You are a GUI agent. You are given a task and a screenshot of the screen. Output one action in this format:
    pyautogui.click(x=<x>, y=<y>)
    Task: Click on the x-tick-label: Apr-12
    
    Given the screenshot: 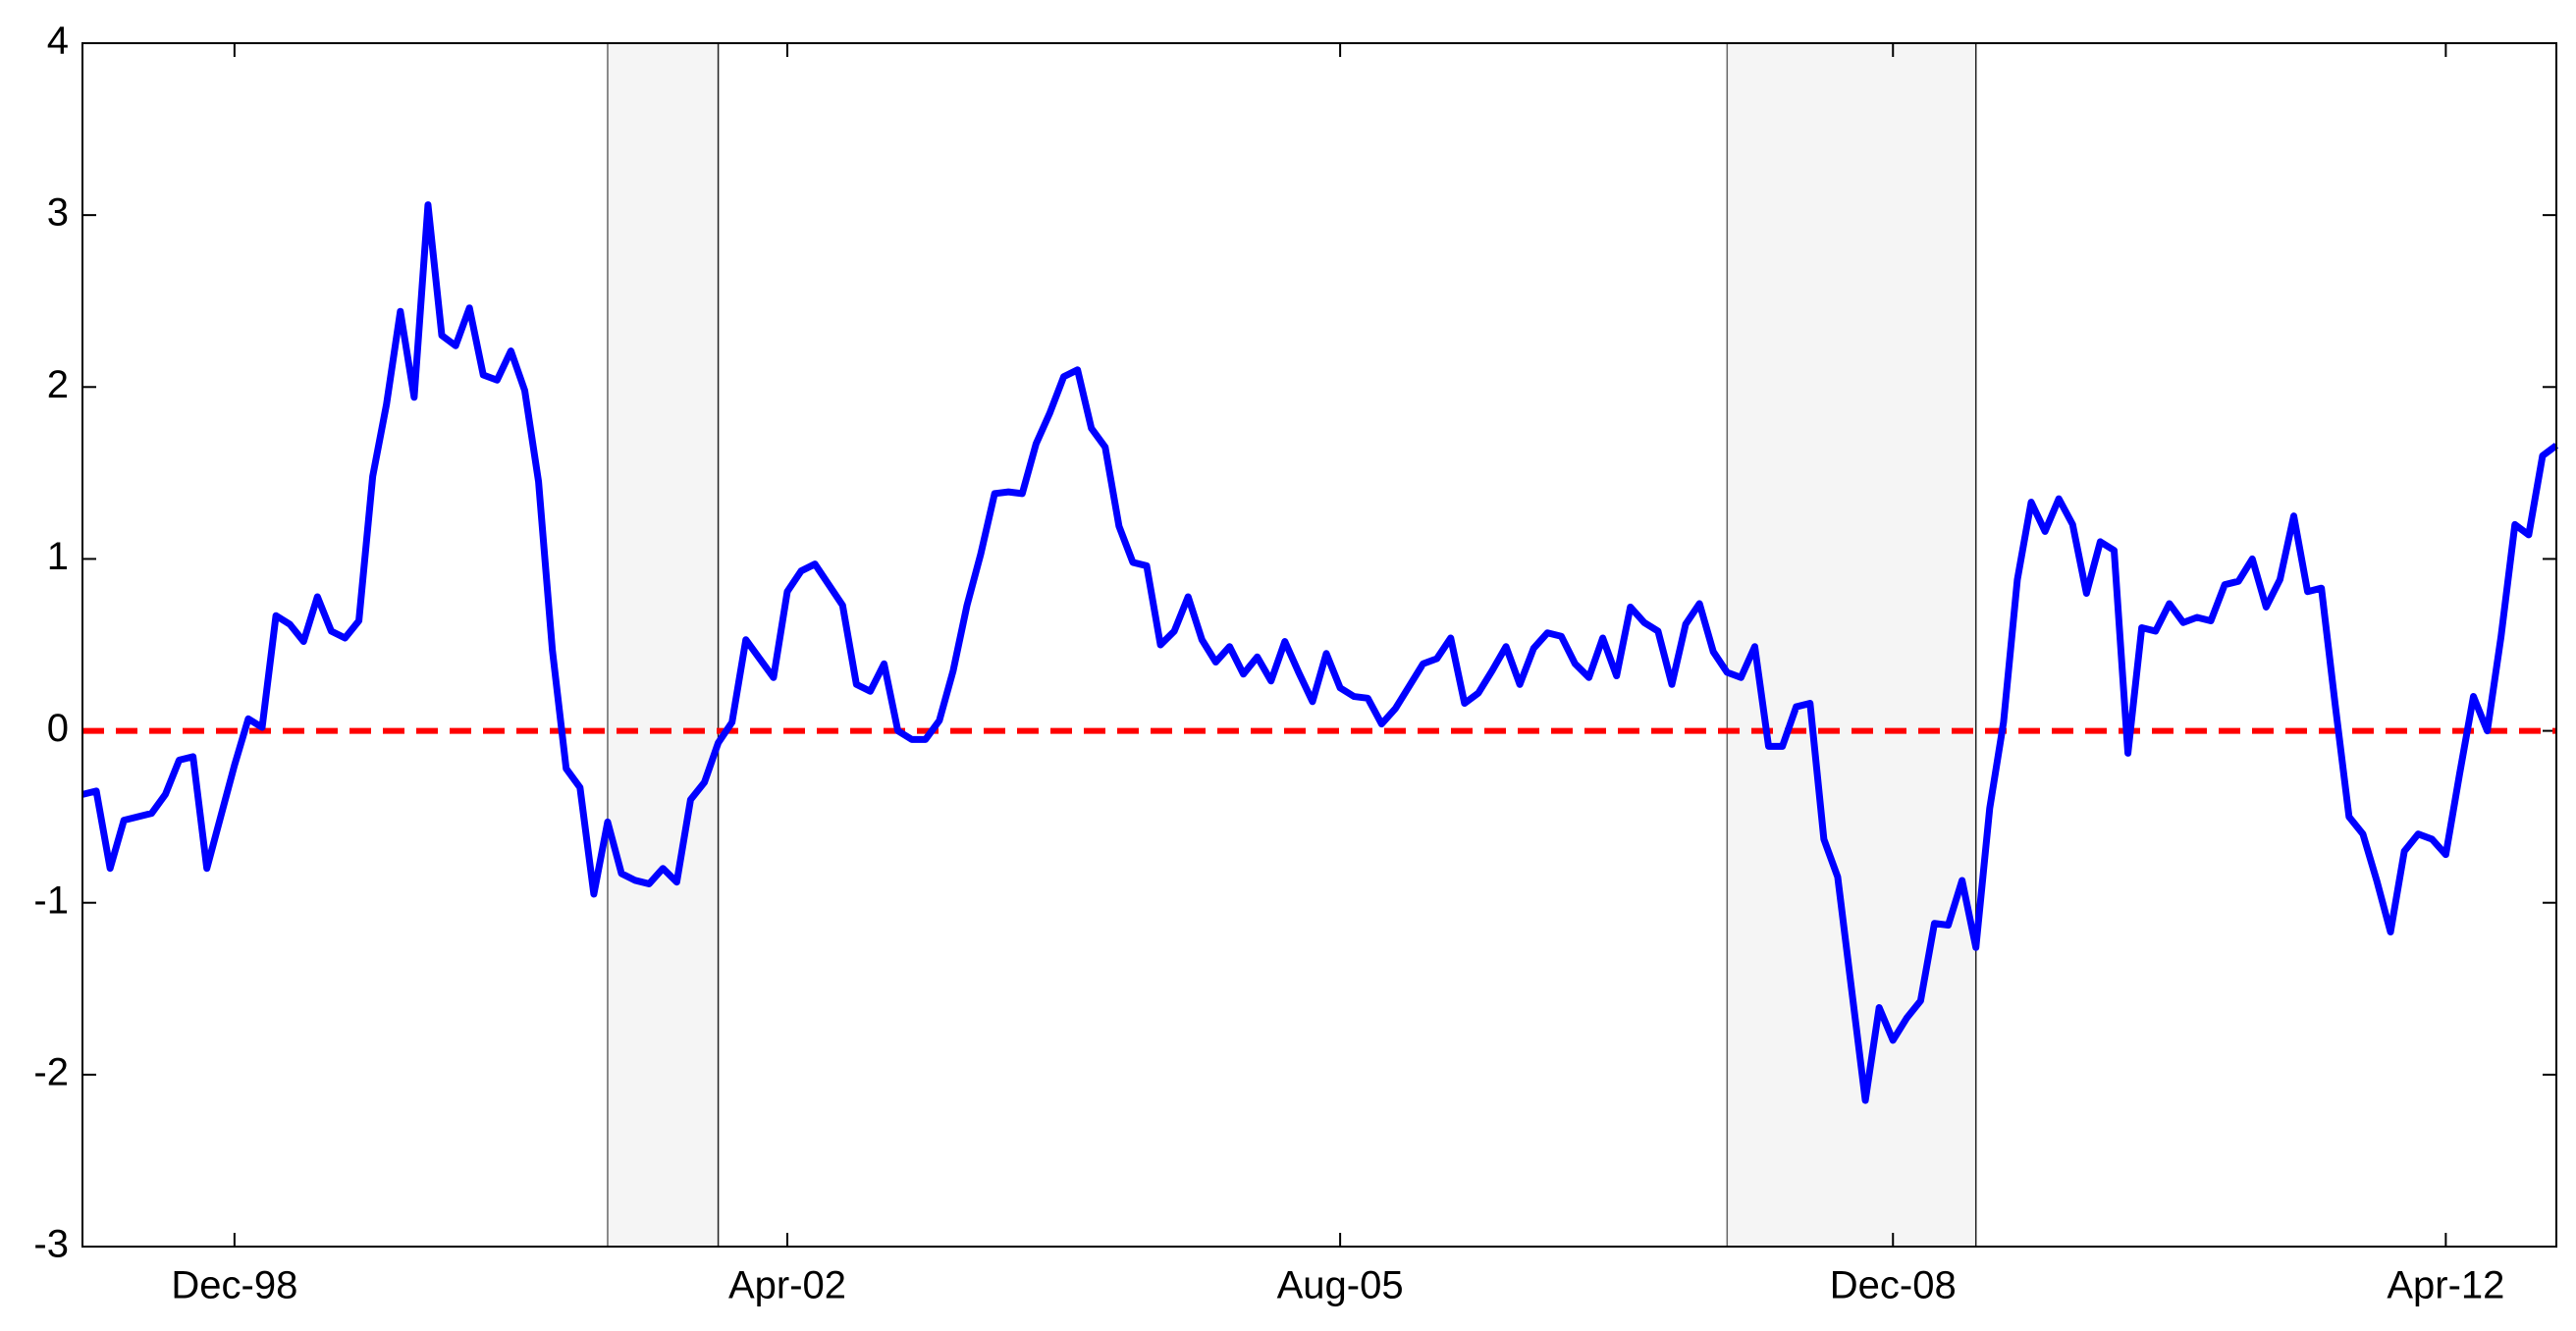 What is the action you would take?
    pyautogui.click(x=2445, y=1285)
    